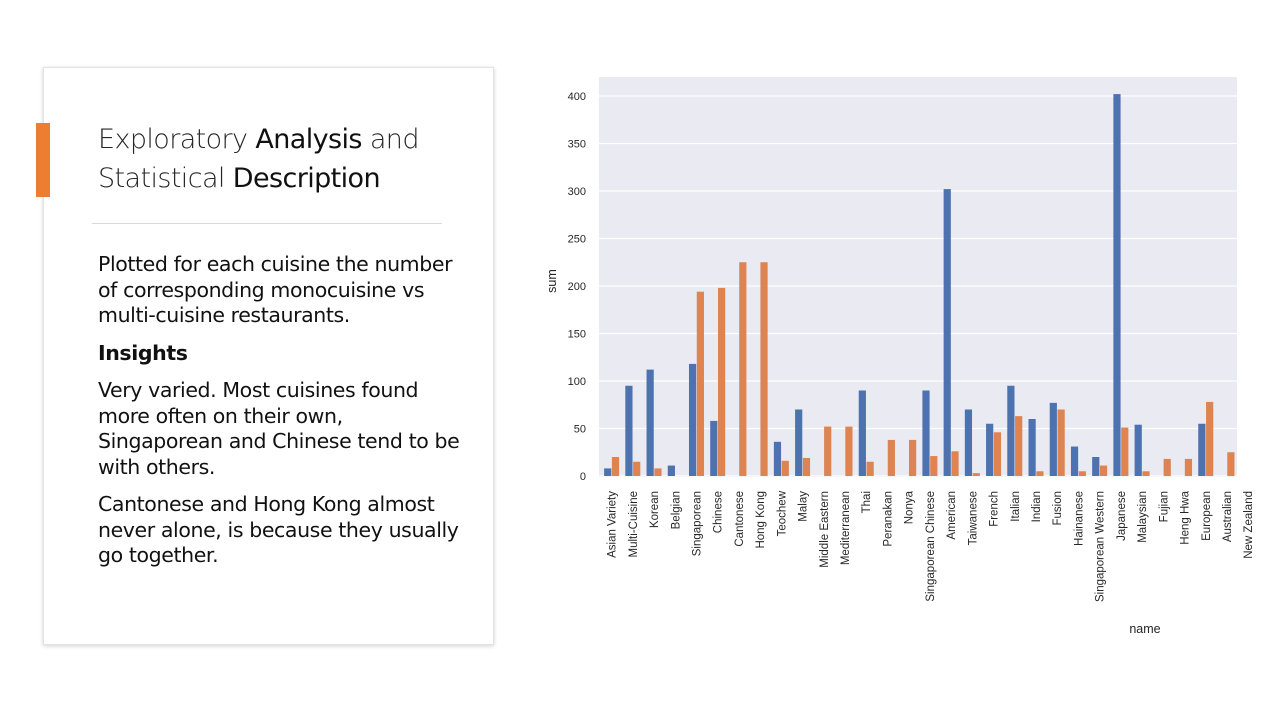  What do you see at coordinates (634, 524) in the screenshot?
I see `x-tick-label: Multi-Cuisine` at bounding box center [634, 524].